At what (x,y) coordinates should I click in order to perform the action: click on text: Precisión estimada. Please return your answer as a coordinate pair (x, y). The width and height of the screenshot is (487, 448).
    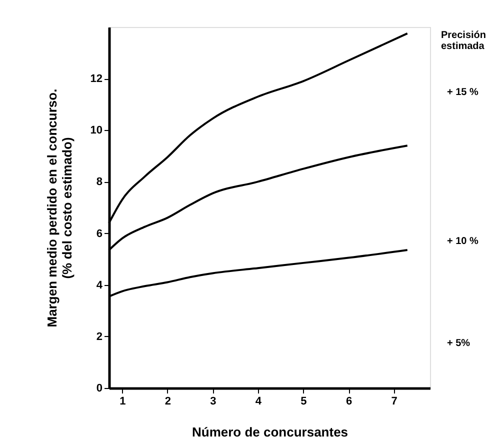
    Looking at the image, I should click on (463, 41).